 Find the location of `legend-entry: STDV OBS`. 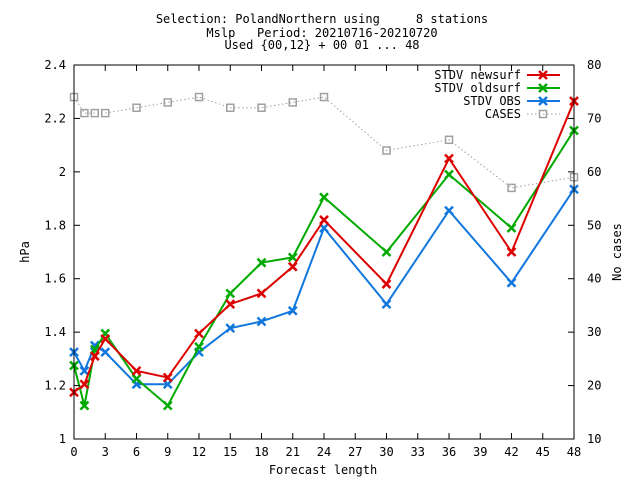

legend-entry: STDV OBS is located at coordinates (511, 101).